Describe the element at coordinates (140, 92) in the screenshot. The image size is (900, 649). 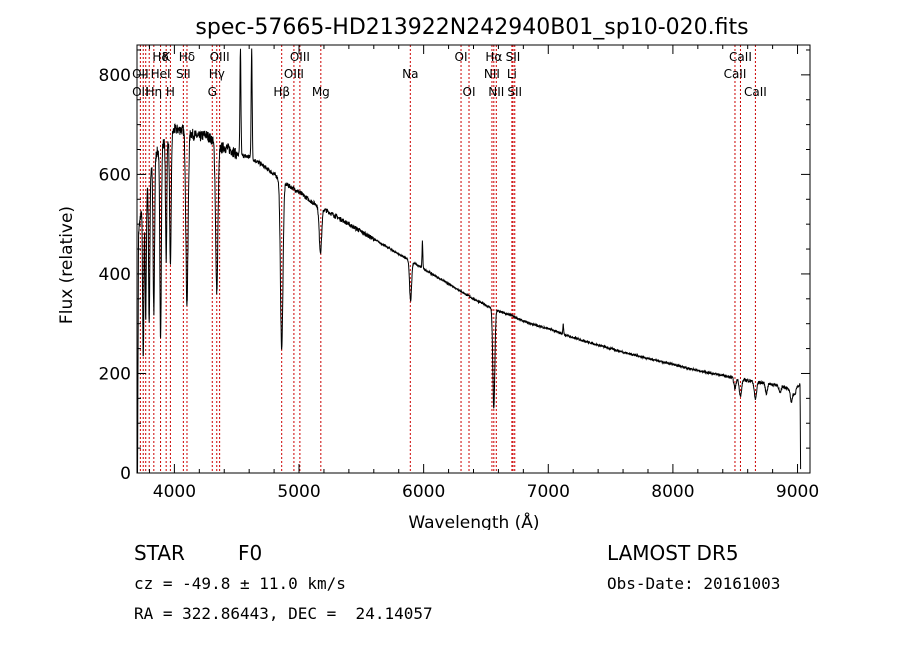
I see `line-label-18: OII` at that location.